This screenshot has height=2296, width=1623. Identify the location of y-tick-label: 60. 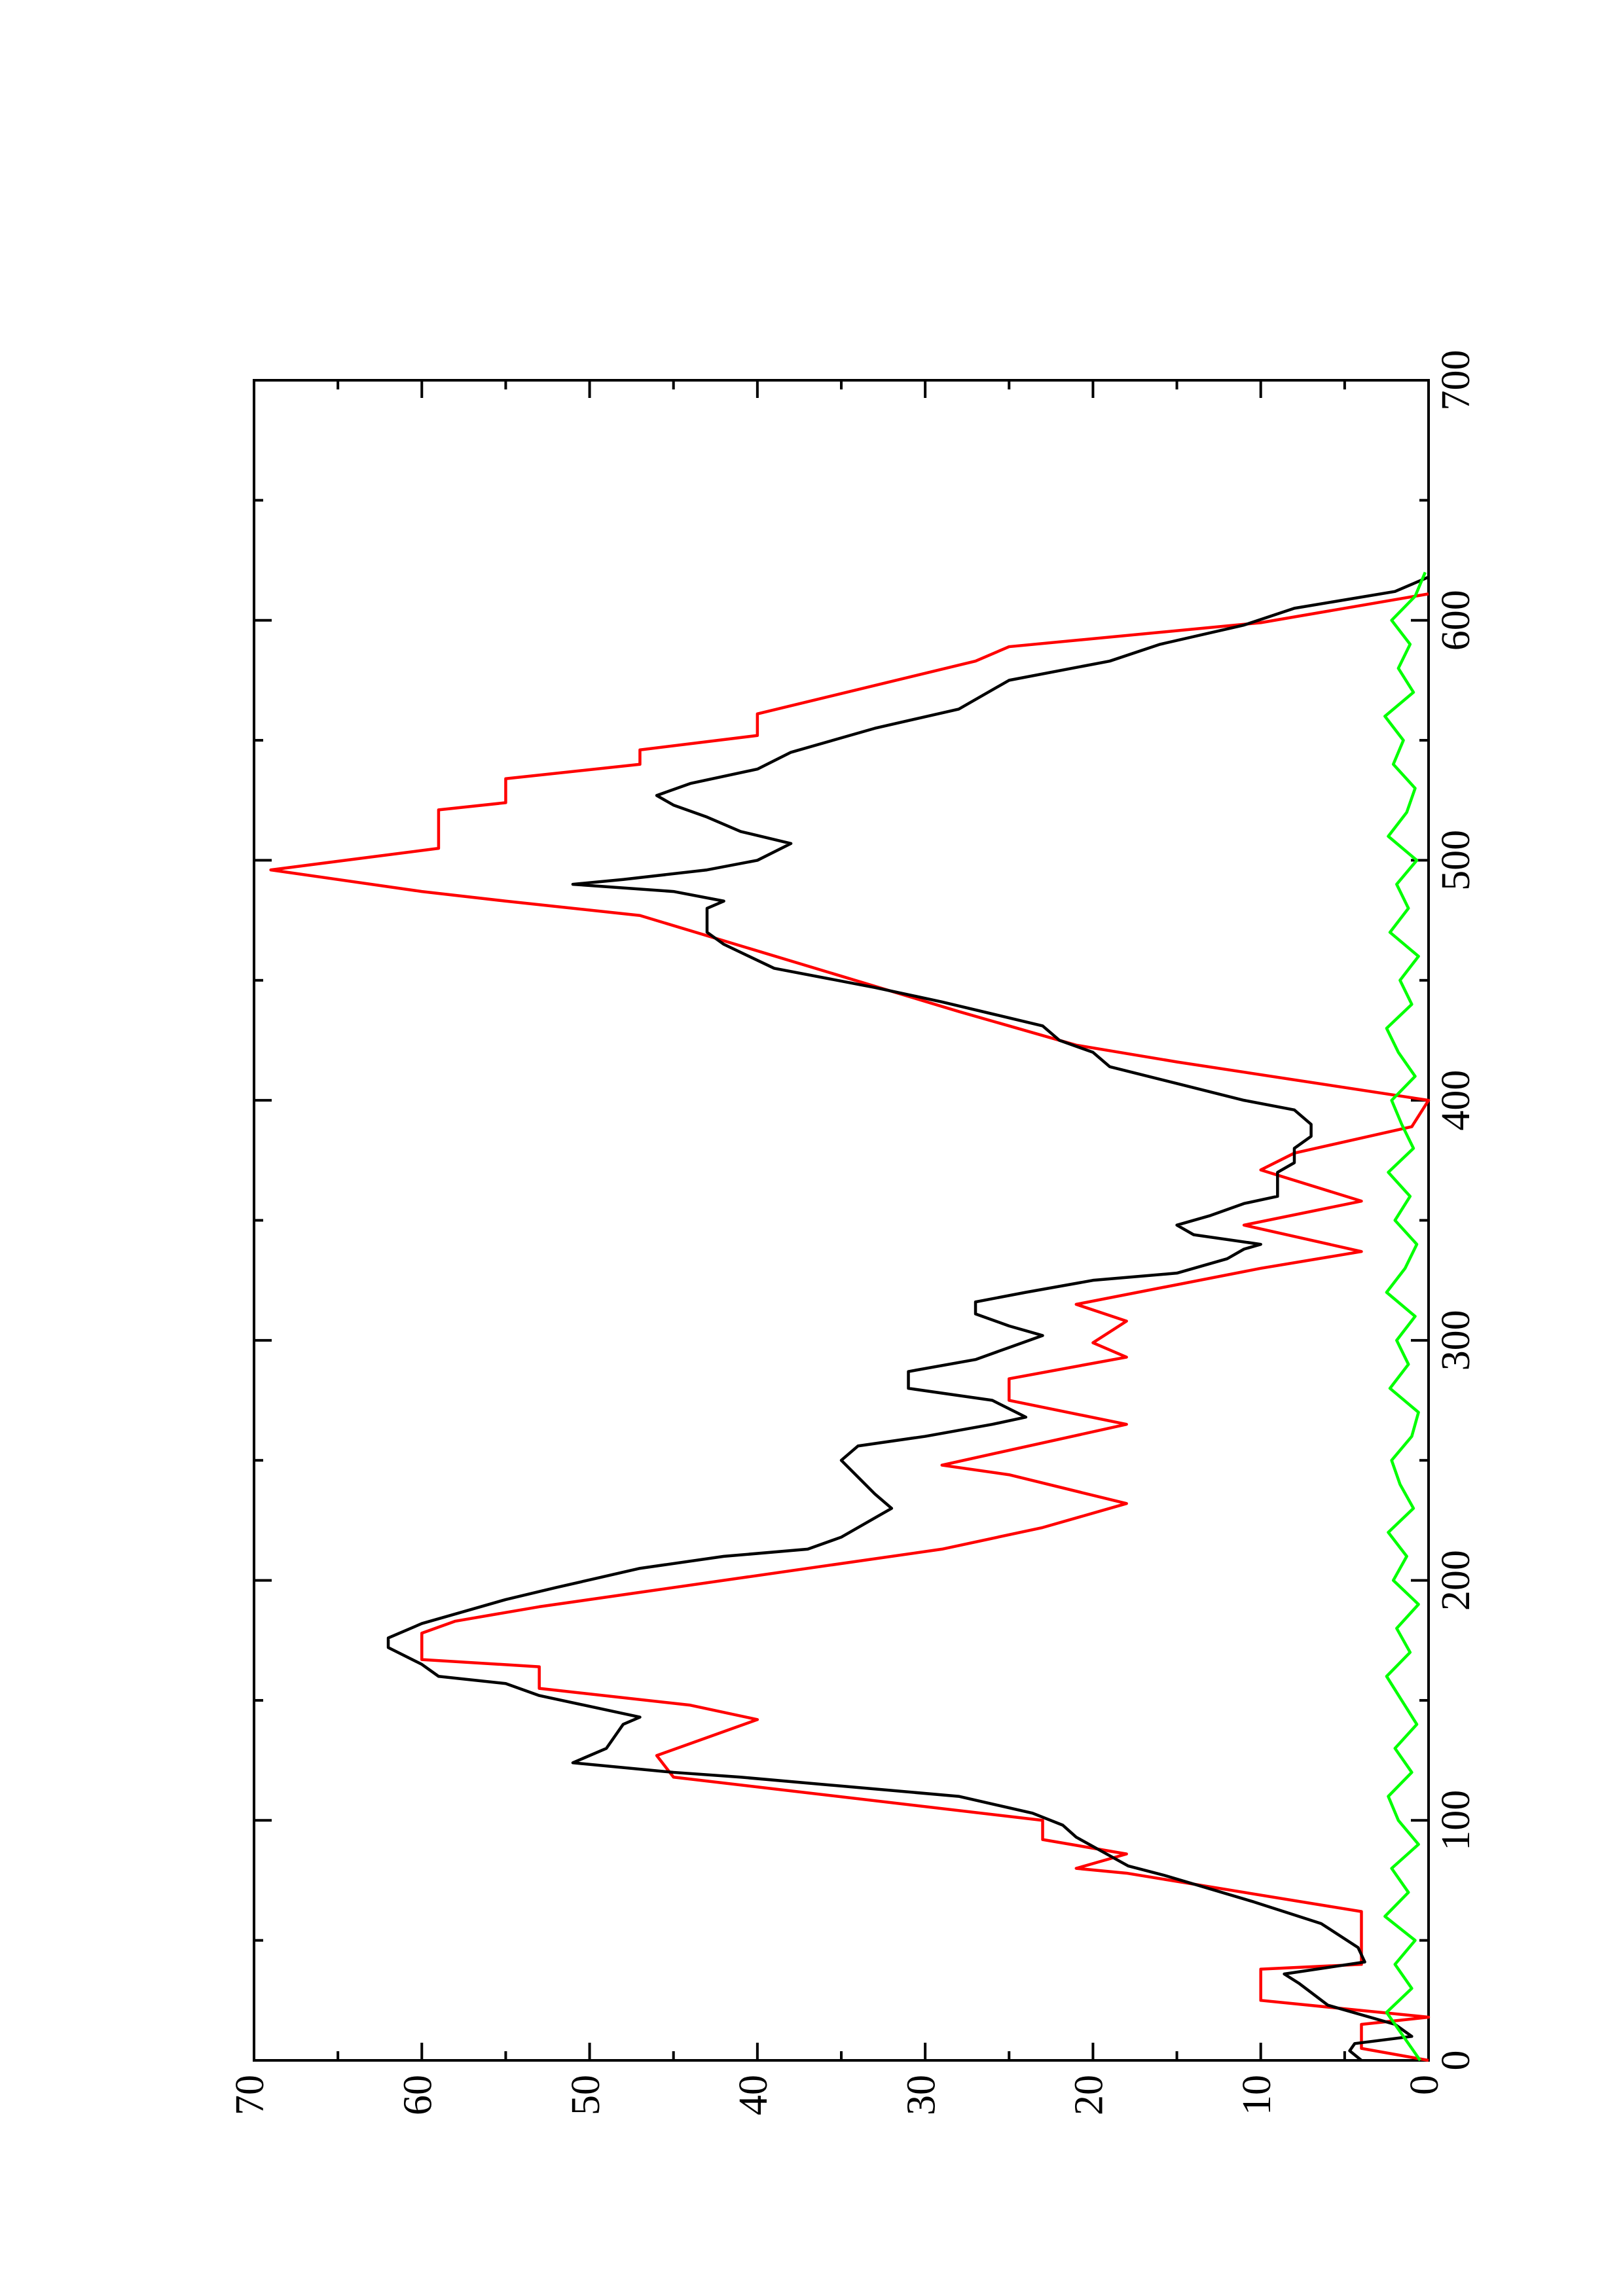
(418, 2095).